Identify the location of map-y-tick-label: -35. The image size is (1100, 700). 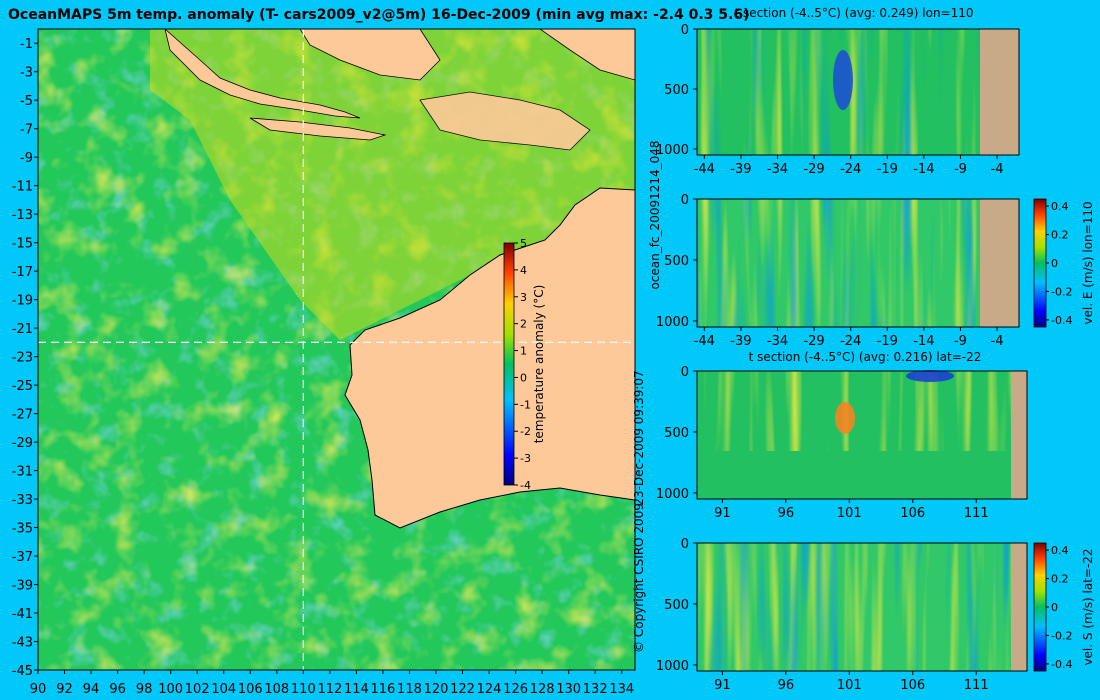
(22, 529).